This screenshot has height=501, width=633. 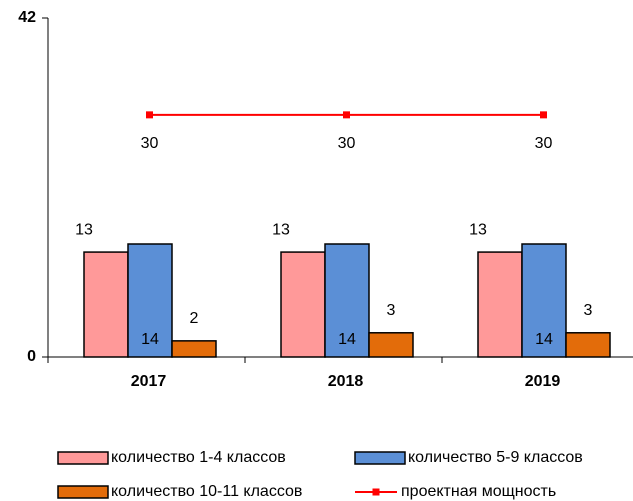 I want to click on y-tick-label: 0, so click(x=31, y=356).